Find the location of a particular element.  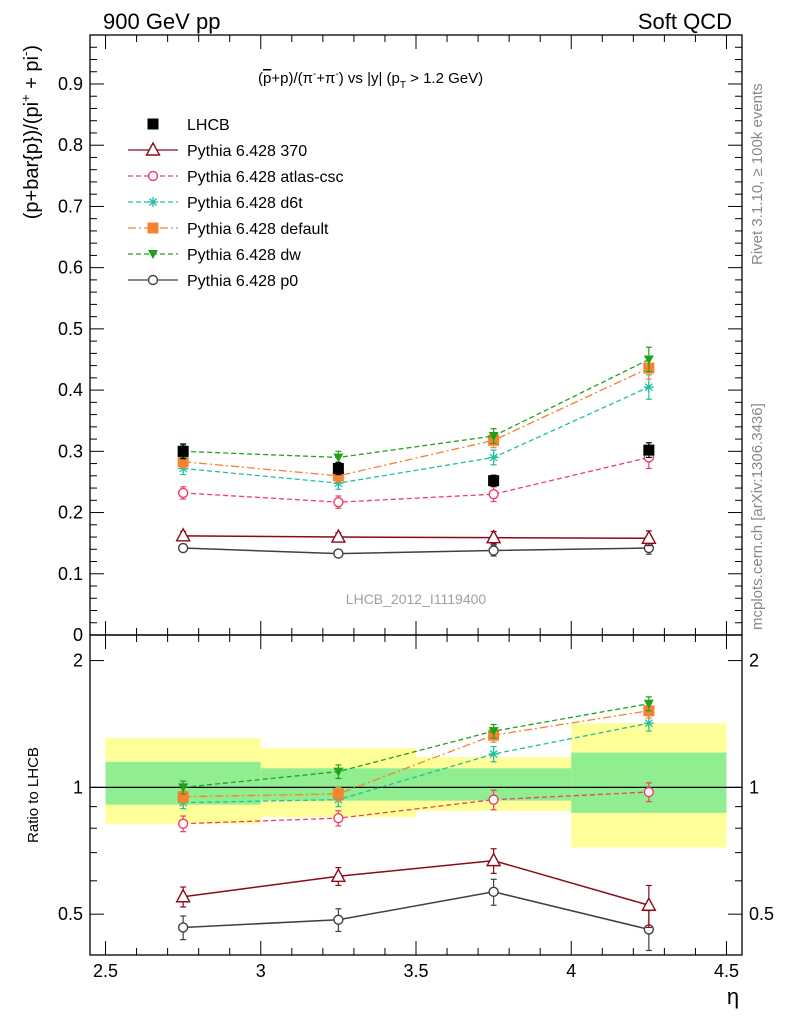

legend-pythia-6-428-d6t: Pythia 6.428 d6t is located at coordinates (215, 203).